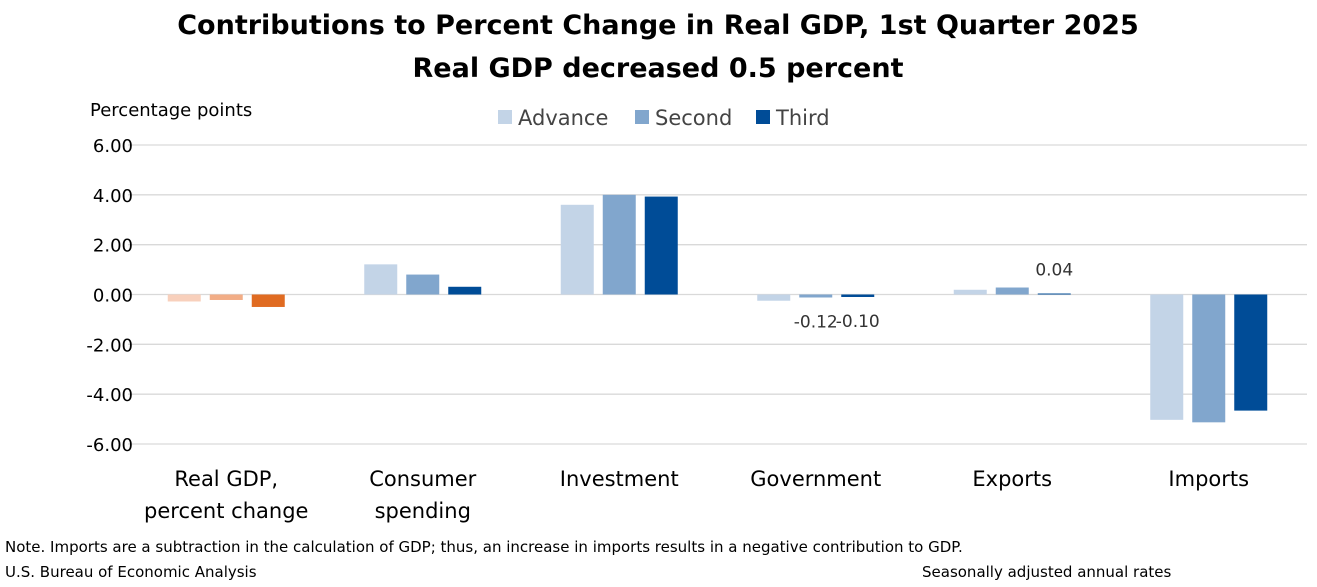 The image size is (1317, 587). Describe the element at coordinates (131, 572) in the screenshot. I see `source-label: U.S. Bureau of Economic Analysis` at that location.